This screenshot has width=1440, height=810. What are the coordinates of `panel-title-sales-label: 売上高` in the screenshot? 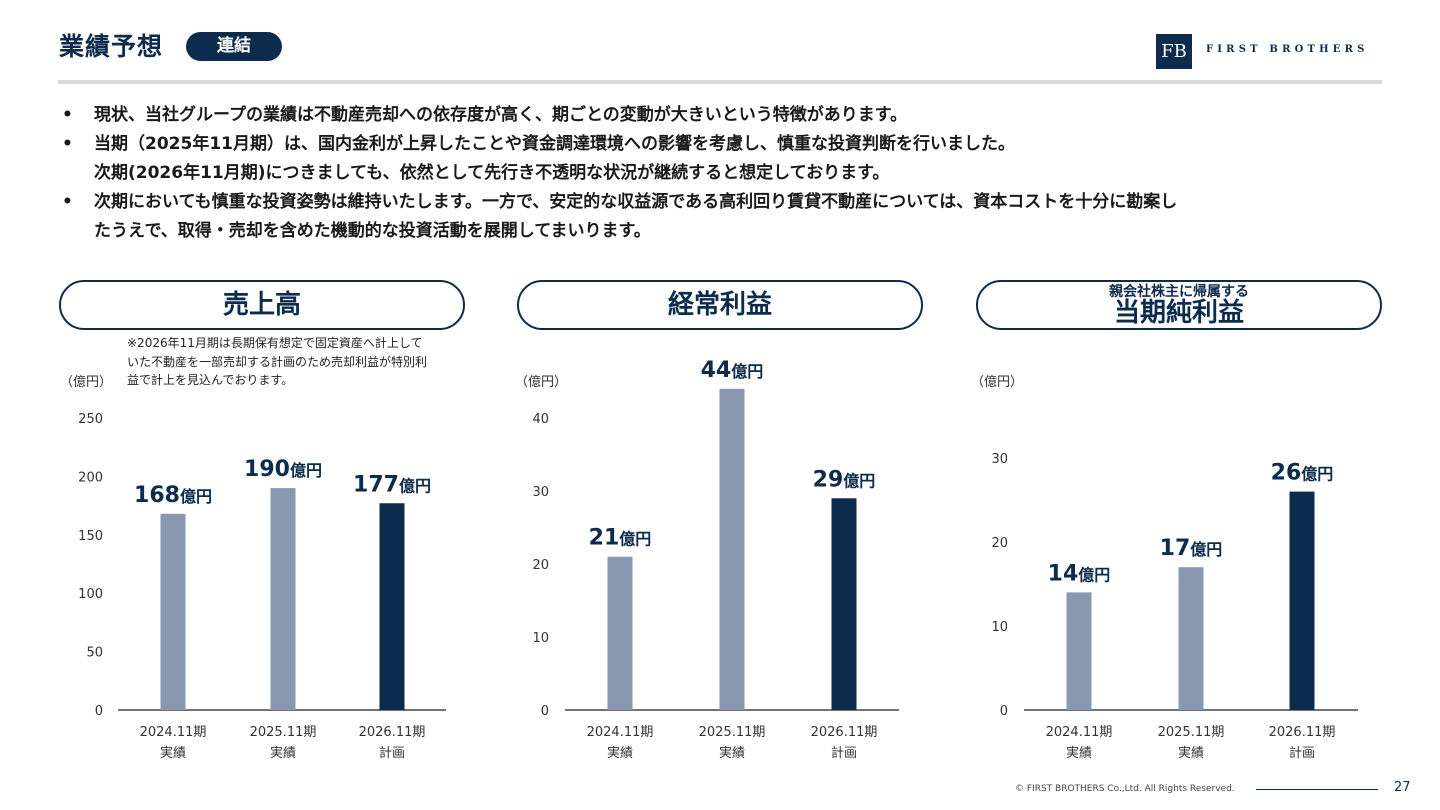 It's located at (261, 305).